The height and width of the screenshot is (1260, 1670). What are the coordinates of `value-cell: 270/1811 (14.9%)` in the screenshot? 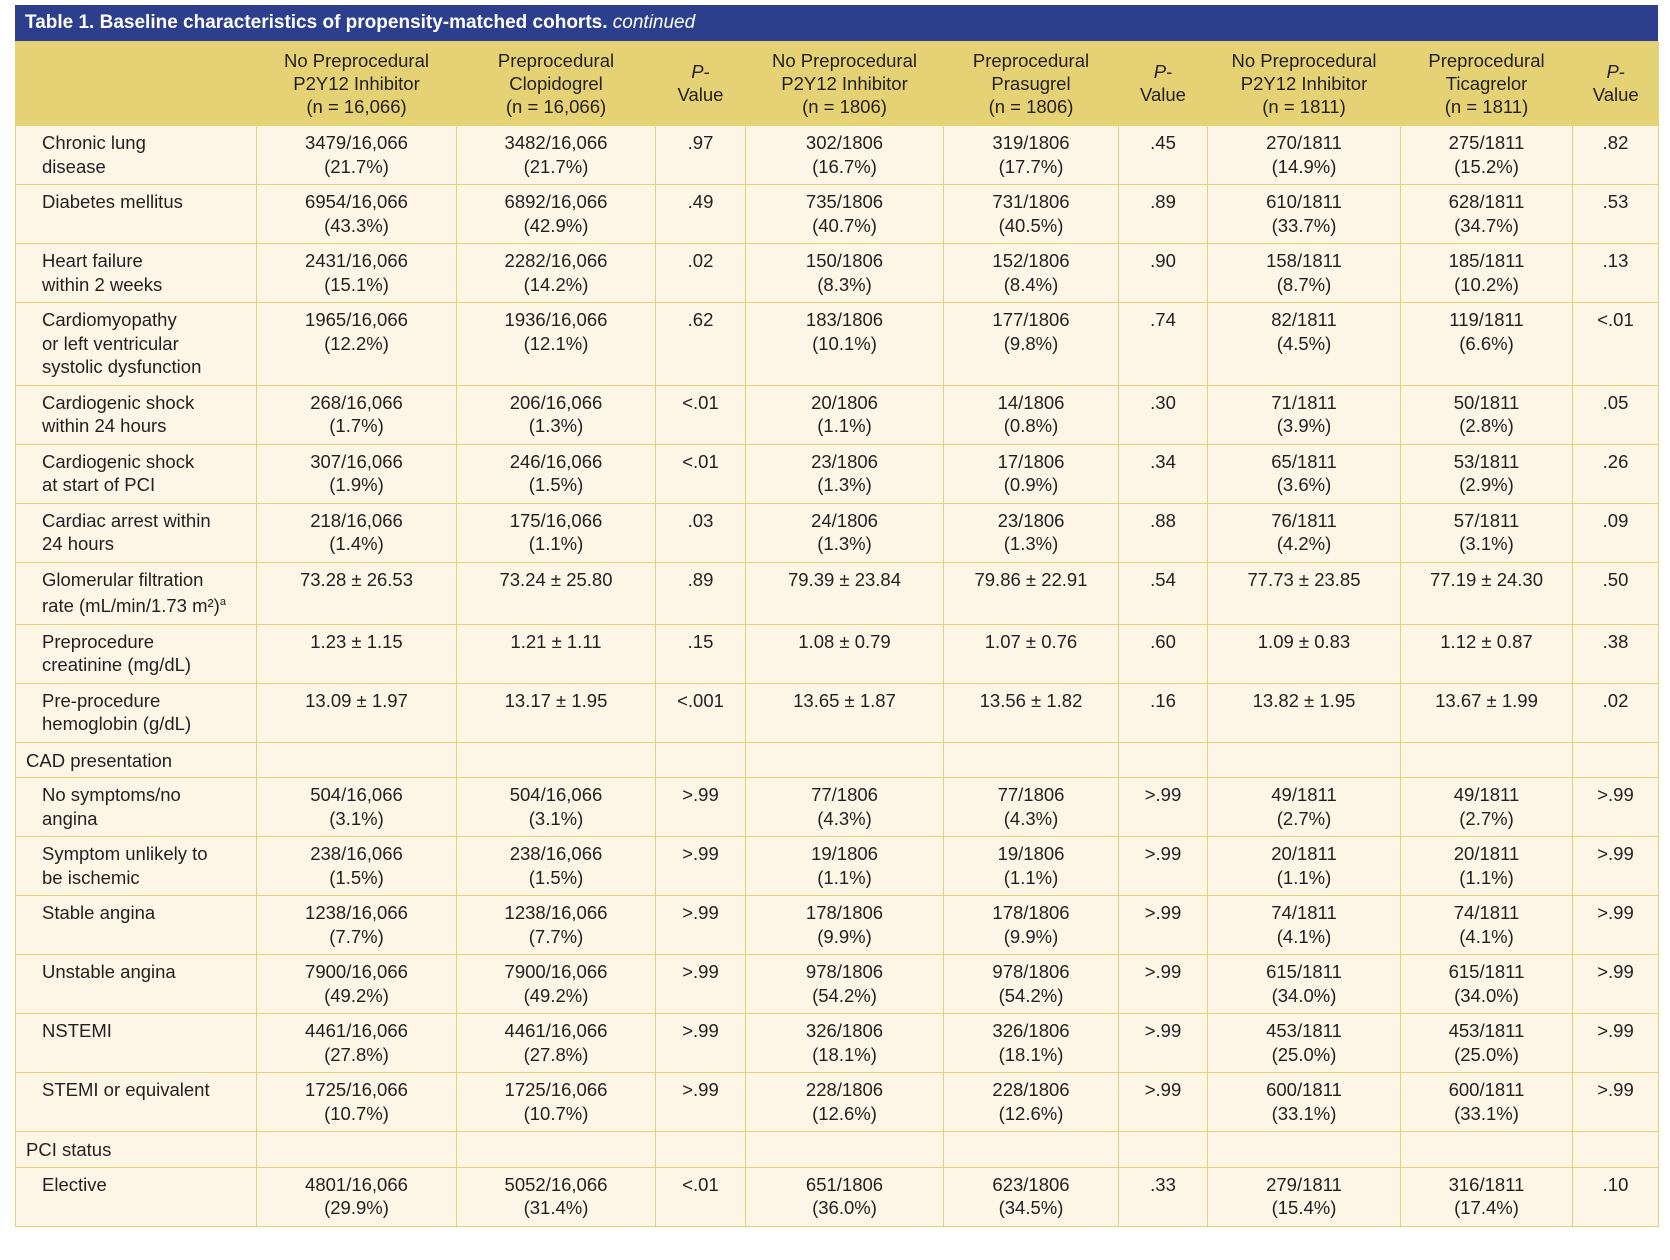 It's located at (1304, 155).